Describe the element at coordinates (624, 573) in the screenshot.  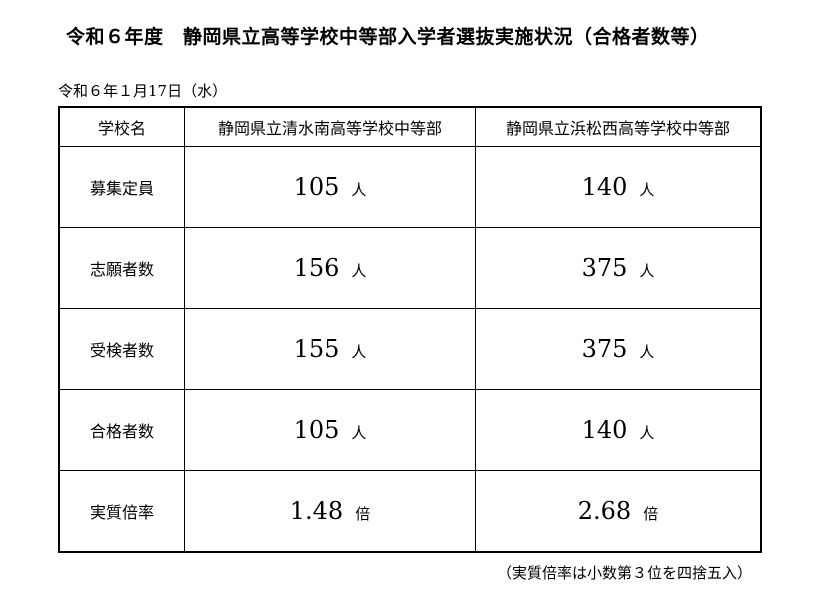
I see `footnote: （実質倍率は小数第３位を四捨五入）` at that location.